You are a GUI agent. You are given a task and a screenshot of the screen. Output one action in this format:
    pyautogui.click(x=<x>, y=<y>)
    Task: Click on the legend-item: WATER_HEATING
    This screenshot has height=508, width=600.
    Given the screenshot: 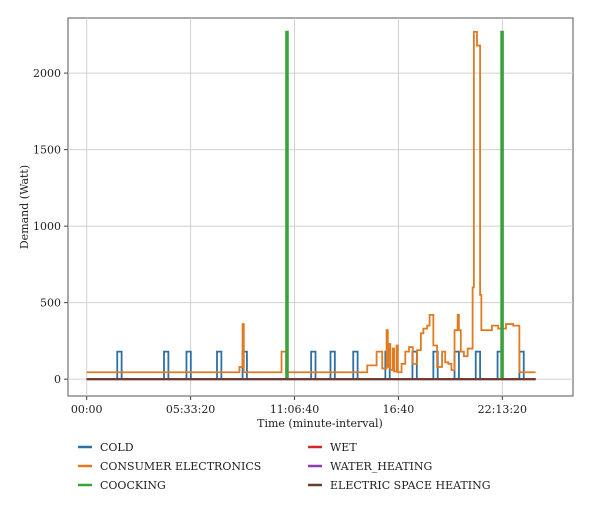 What is the action you would take?
    pyautogui.click(x=370, y=466)
    